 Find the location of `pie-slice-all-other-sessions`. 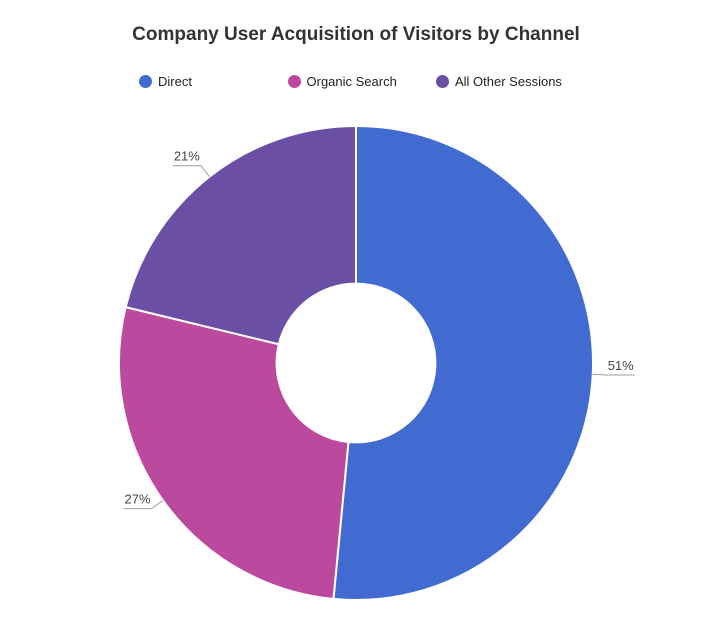

pie-slice-all-other-sessions is located at coordinates (240, 235).